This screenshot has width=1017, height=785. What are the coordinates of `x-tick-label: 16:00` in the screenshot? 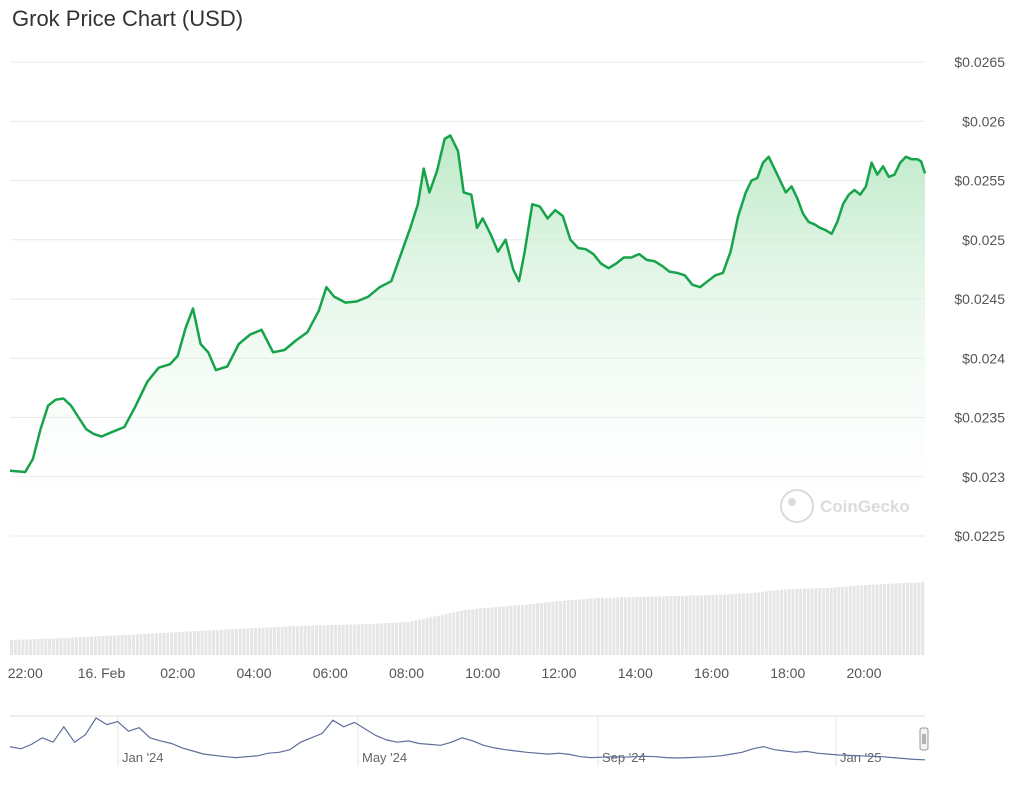 It's located at (711, 673).